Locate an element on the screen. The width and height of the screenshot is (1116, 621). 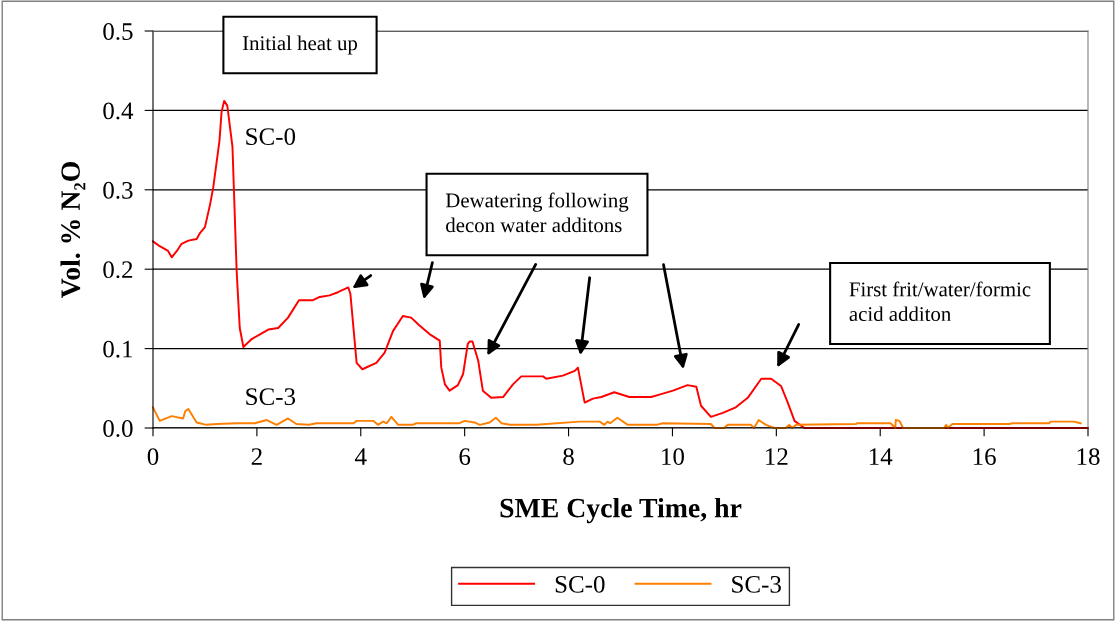
annotation: First frit/water/formic acid additon is located at coordinates (940, 301).